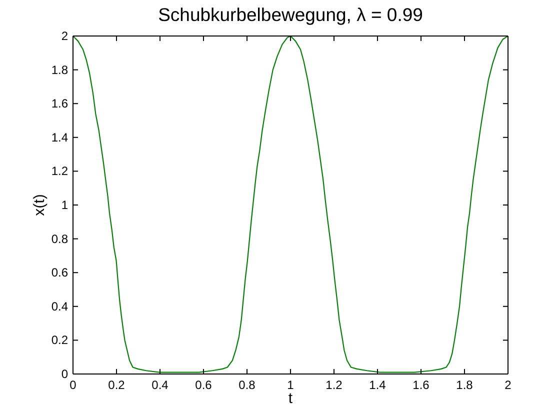 The height and width of the screenshot is (420, 560). I want to click on chart-title: Schubkurbelbewegung, λ = 0.99, so click(290, 15).